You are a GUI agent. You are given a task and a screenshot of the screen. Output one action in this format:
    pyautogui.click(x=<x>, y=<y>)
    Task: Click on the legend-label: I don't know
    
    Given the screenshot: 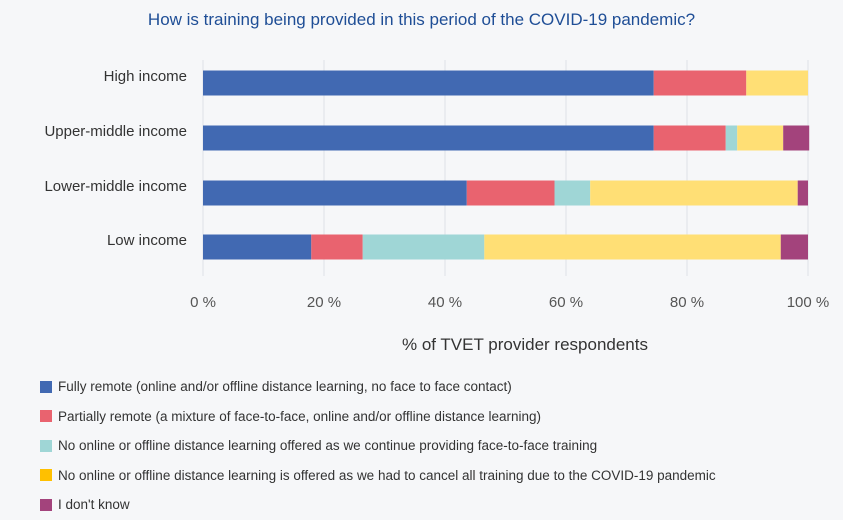 What is the action you would take?
    pyautogui.click(x=94, y=505)
    